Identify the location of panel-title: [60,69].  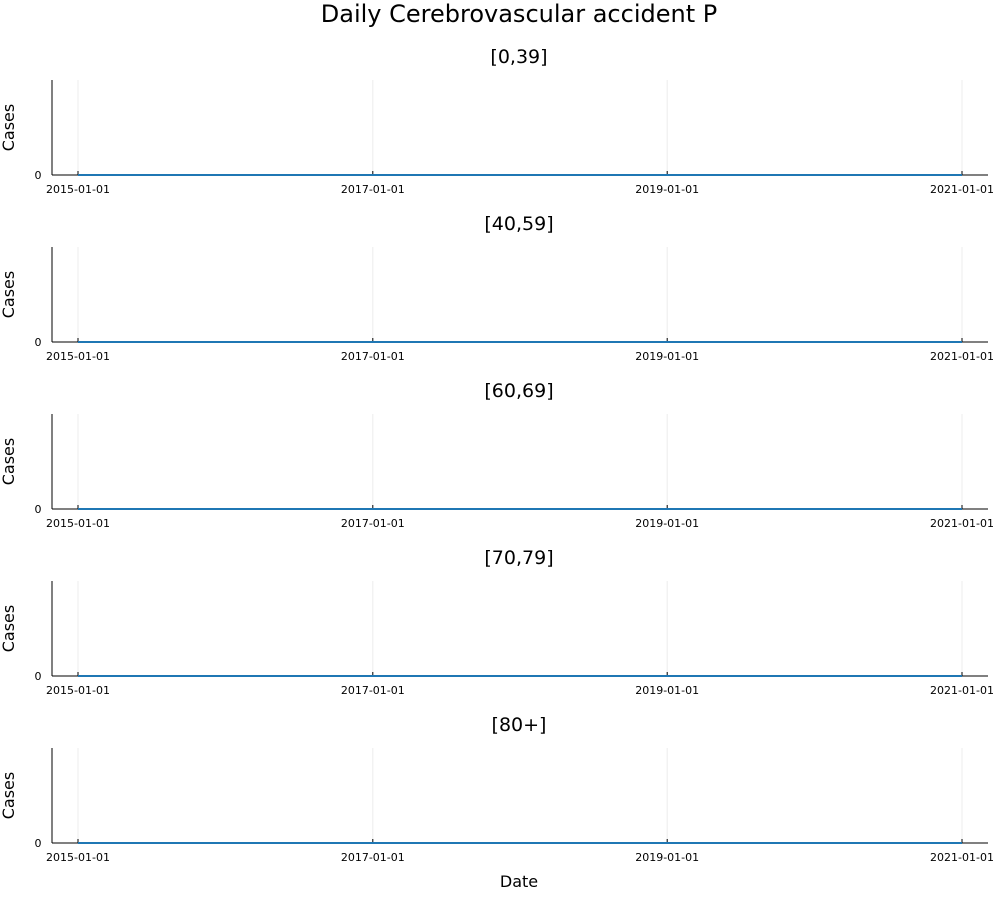
(518, 391).